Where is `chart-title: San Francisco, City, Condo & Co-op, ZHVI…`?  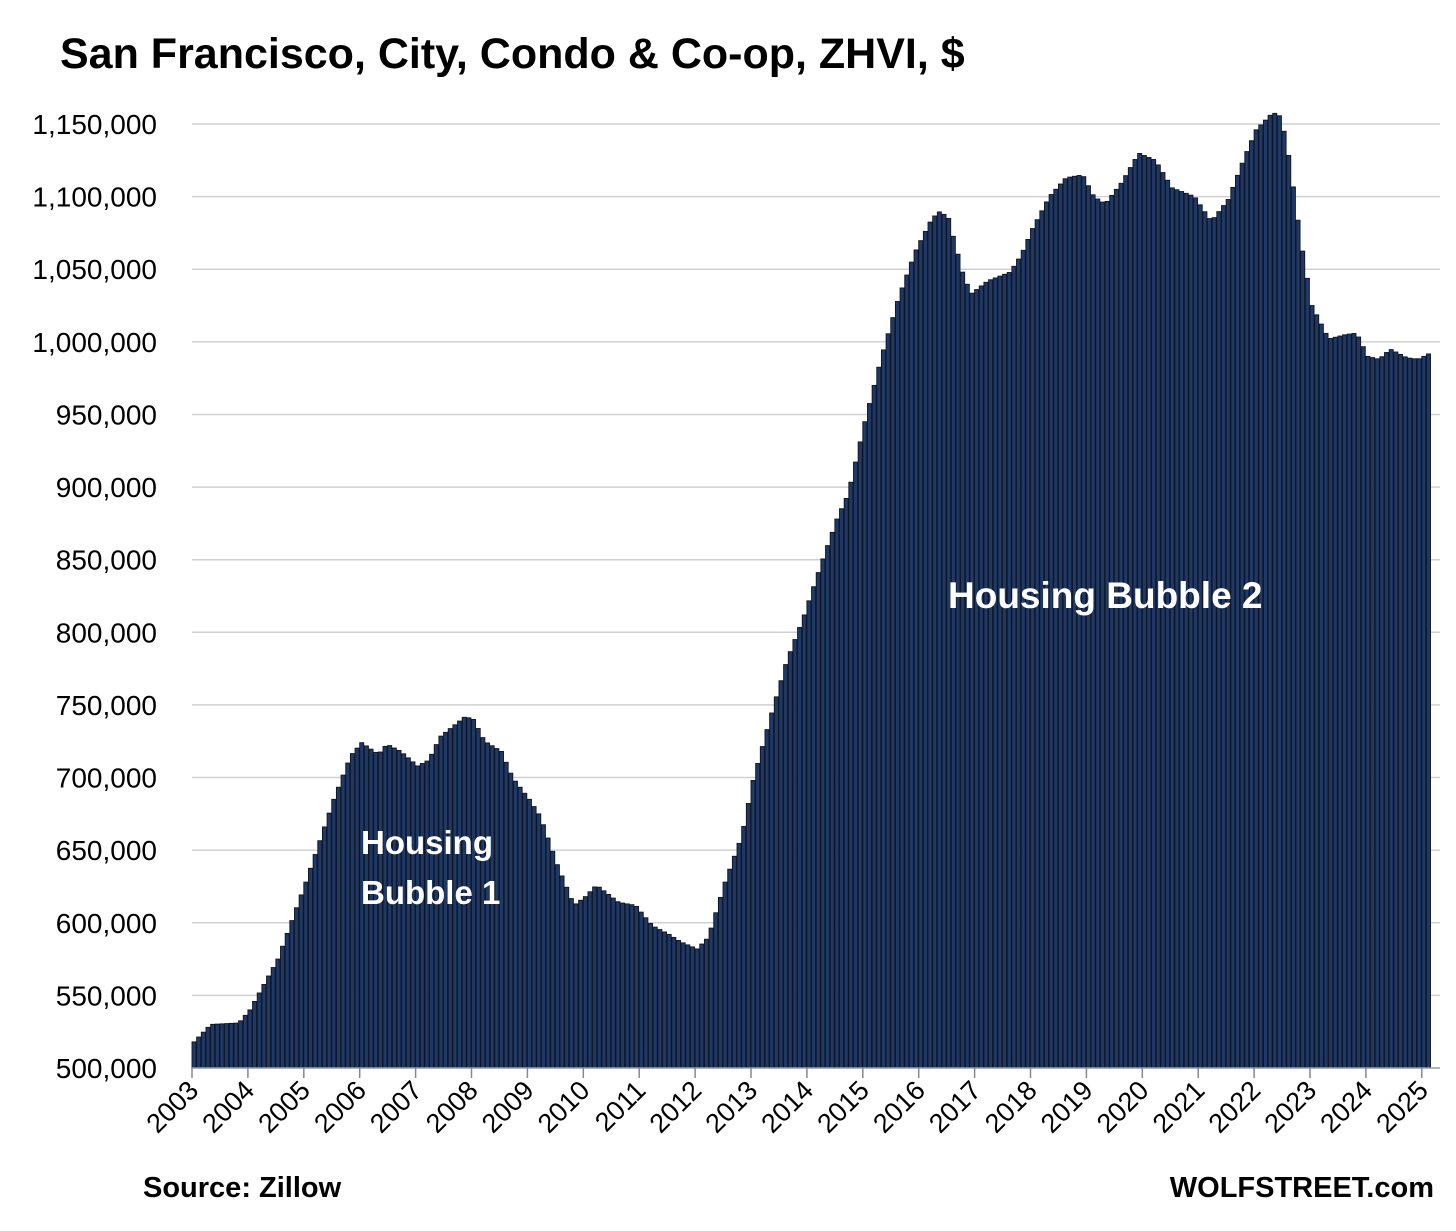 chart-title: San Francisco, City, Condo & Co-op, ZHVI… is located at coordinates (512, 54).